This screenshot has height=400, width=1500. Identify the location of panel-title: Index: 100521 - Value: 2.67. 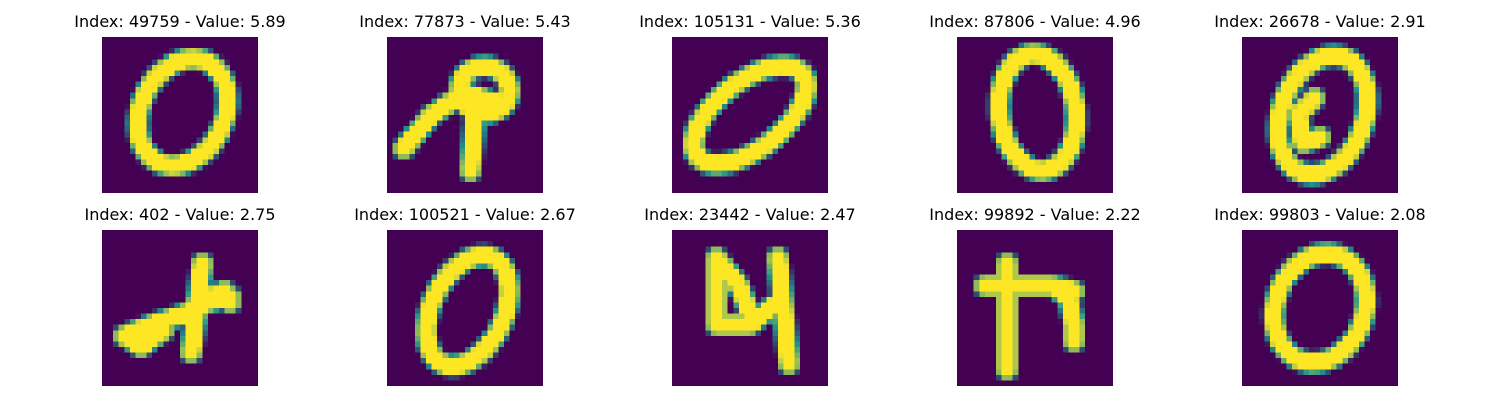
(465, 214).